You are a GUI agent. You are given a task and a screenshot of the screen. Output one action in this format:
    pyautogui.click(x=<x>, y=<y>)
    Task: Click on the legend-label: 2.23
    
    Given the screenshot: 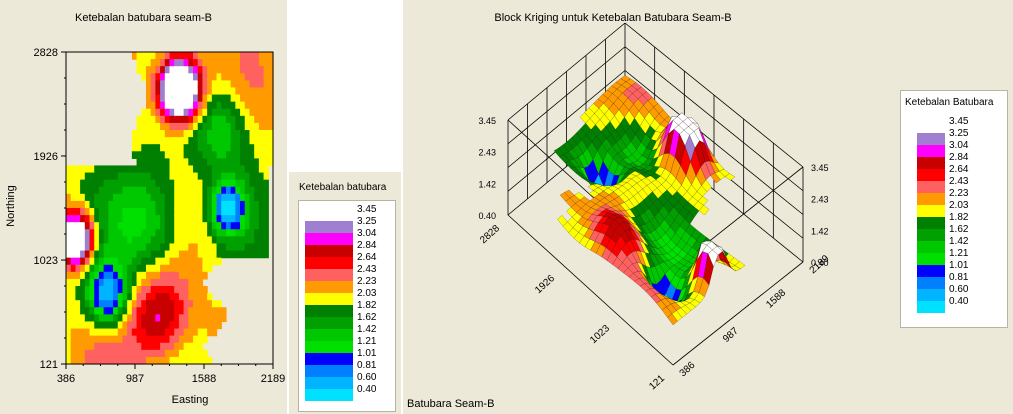 What is the action you would take?
    pyautogui.click(x=959, y=193)
    